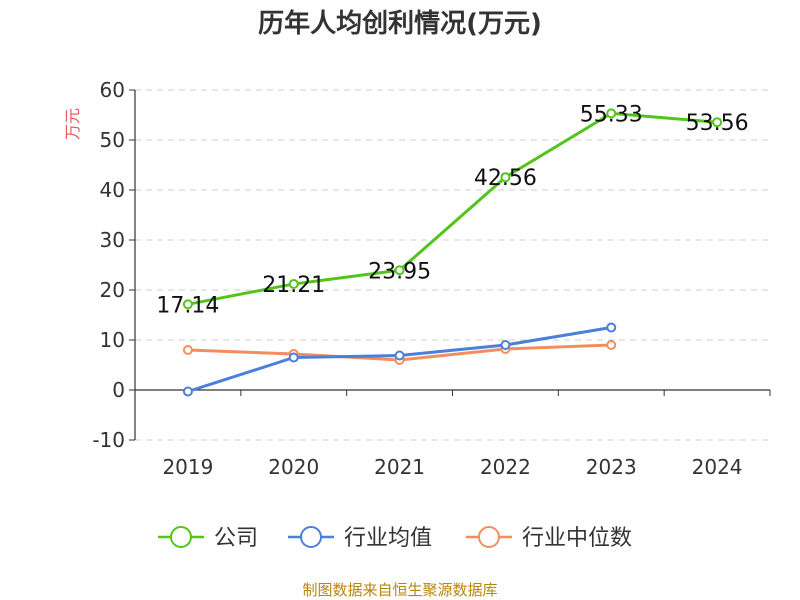 The image size is (800, 600). I want to click on x-tick-label: 2023, so click(611, 467).